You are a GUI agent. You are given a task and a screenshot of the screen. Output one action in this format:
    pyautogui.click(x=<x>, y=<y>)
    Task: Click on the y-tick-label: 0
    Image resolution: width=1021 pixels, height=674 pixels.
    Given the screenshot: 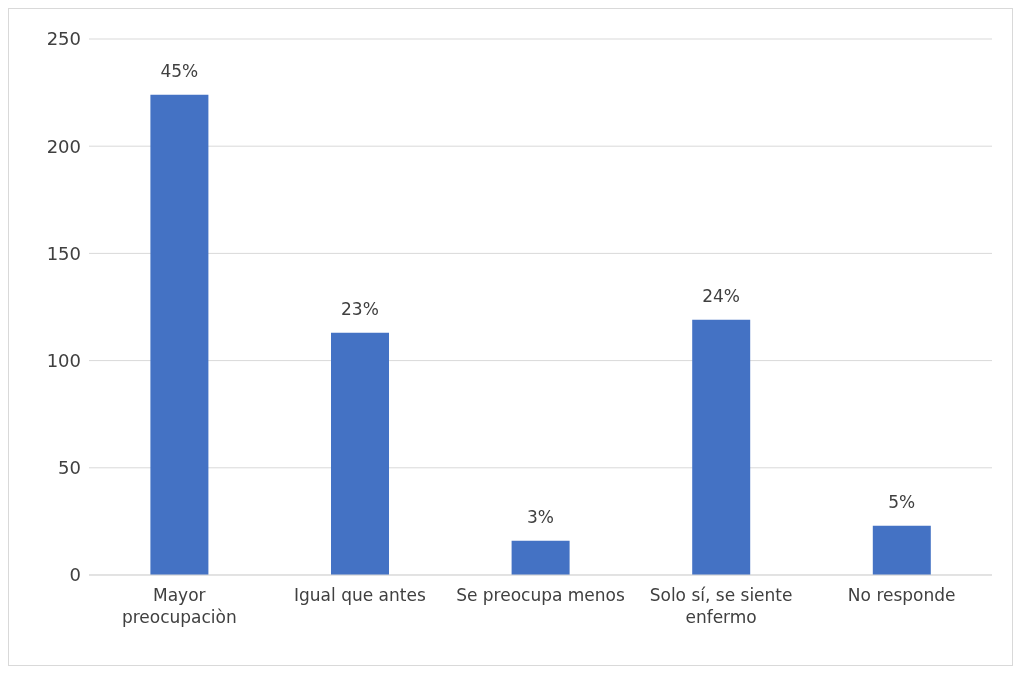 What is the action you would take?
    pyautogui.click(x=75, y=575)
    